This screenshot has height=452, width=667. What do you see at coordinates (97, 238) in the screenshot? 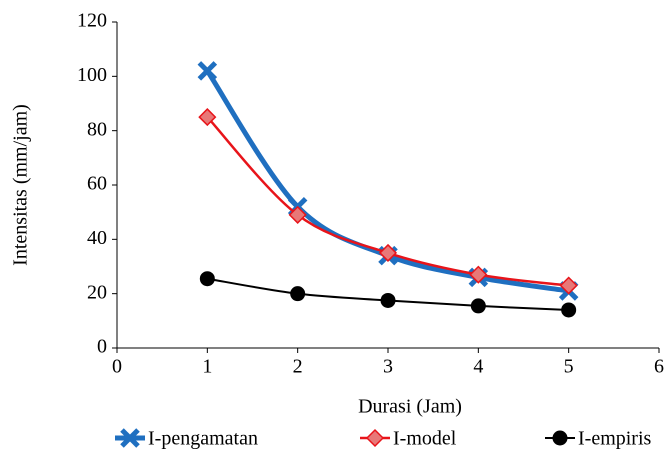
I see `y-tick-label: 40` at bounding box center [97, 238].